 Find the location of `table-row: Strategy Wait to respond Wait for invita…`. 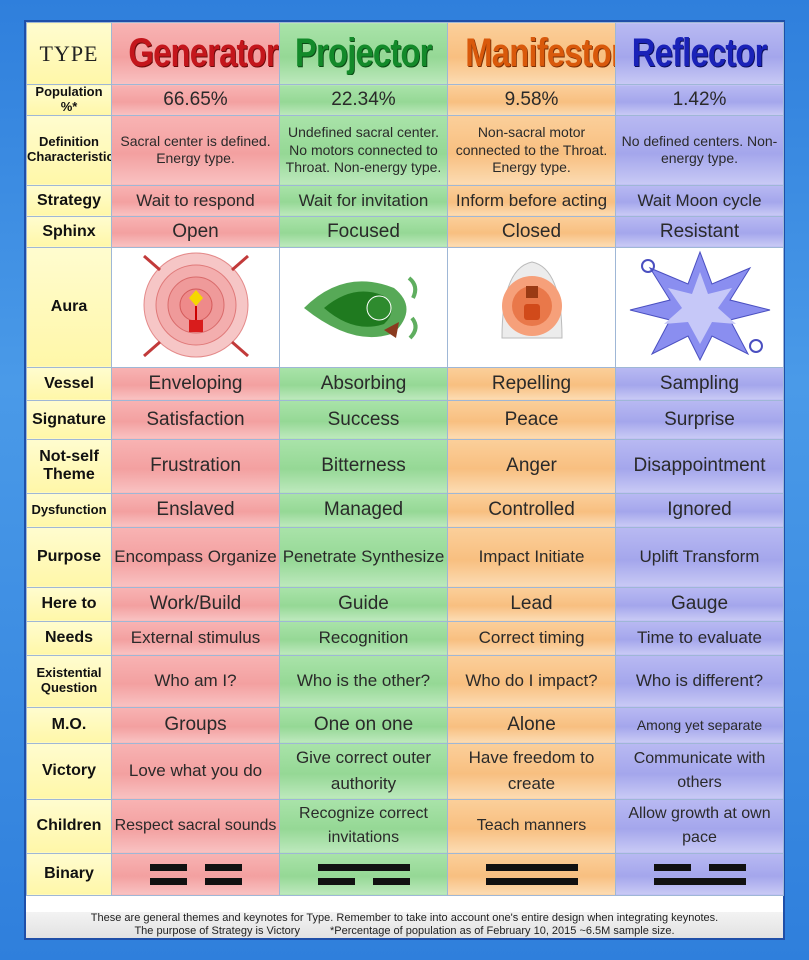

table-row: Strategy Wait to respond Wait for invita… is located at coordinates (405, 200).